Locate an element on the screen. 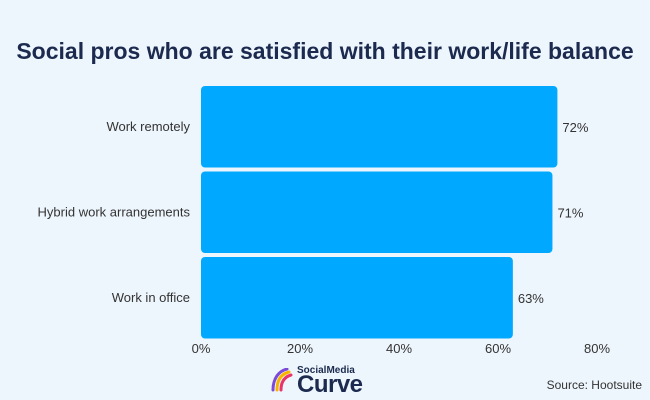 The width and height of the screenshot is (650, 400). socialmedia-curve-logo: SocialMedia Curve is located at coordinates (326, 381).